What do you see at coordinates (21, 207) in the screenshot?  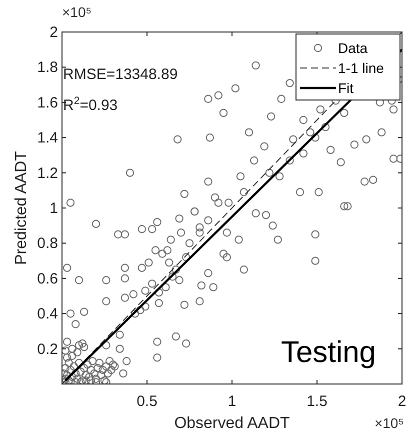 I see `y-axis-title: Predicted AADT` at bounding box center [21, 207].